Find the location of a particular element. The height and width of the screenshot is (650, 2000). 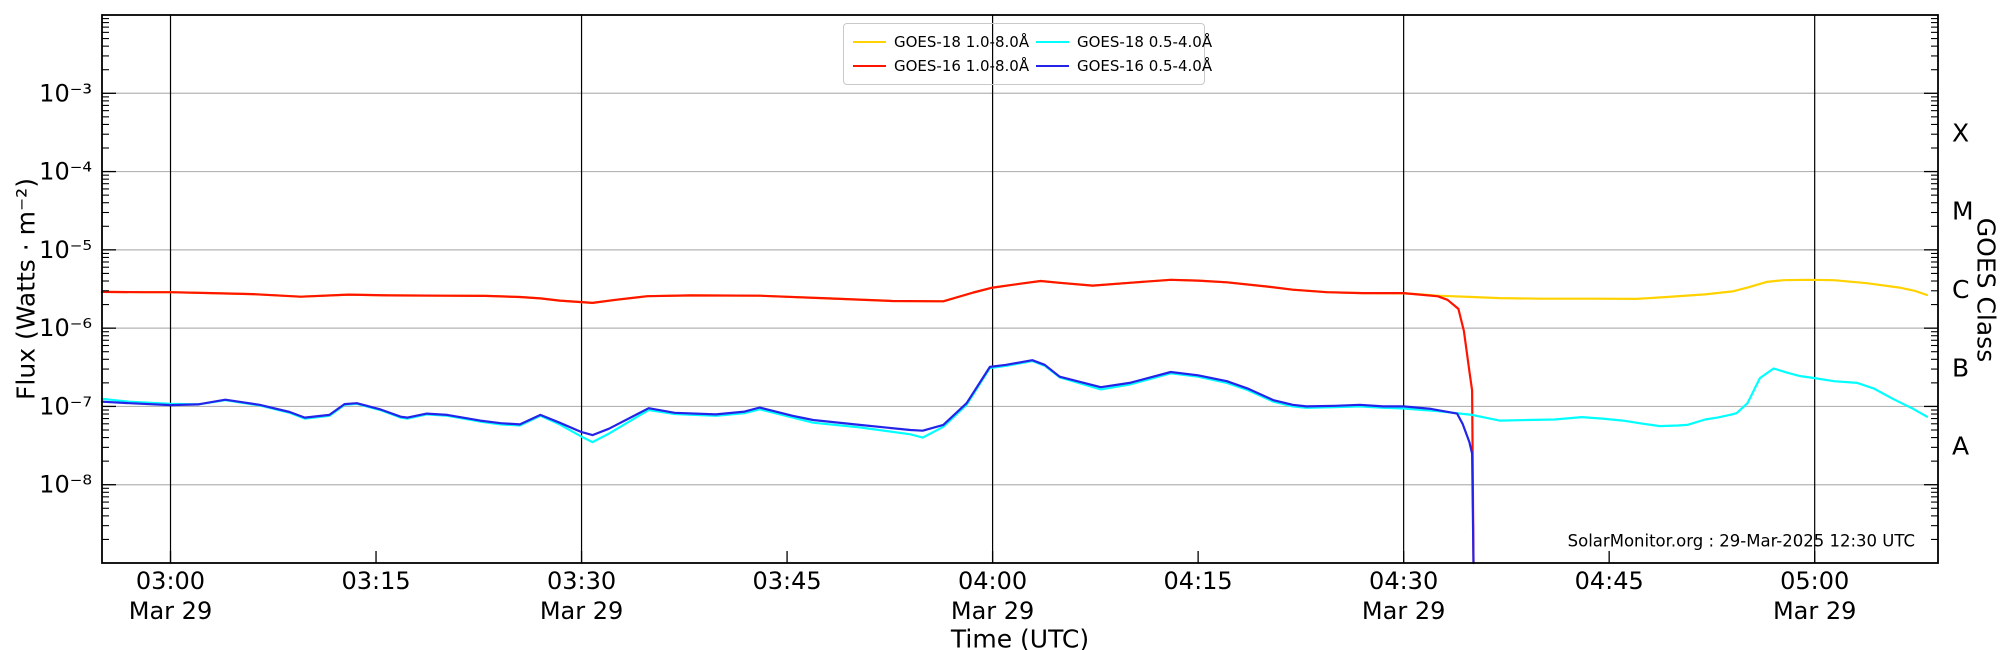

goes-class-label: X is located at coordinates (1960, 132).